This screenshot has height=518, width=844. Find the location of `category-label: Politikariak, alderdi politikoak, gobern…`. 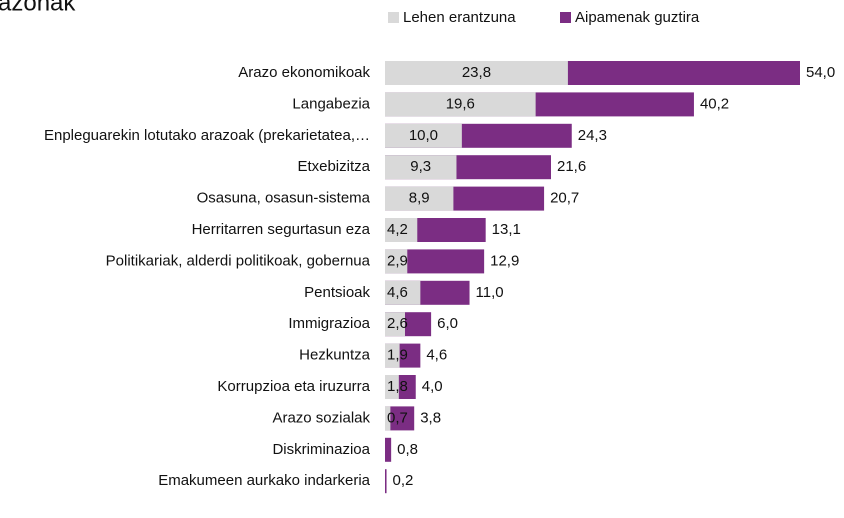

category-label: Politikariak, alderdi politikoak, gobern… is located at coordinates (238, 260).